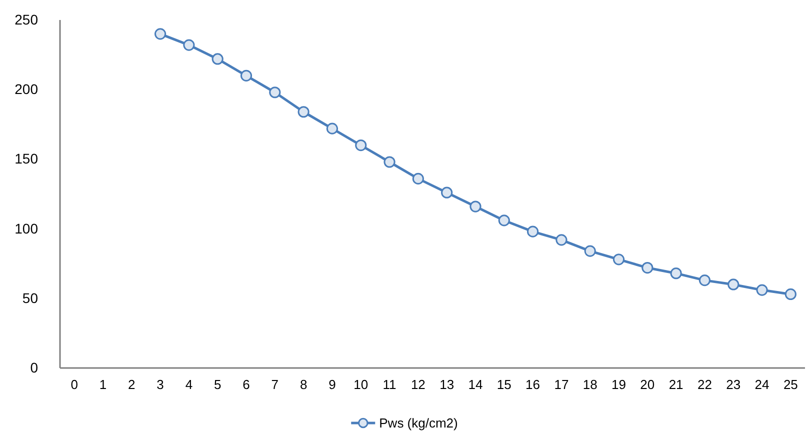  I want to click on x-tick-label: 22, so click(704, 384).